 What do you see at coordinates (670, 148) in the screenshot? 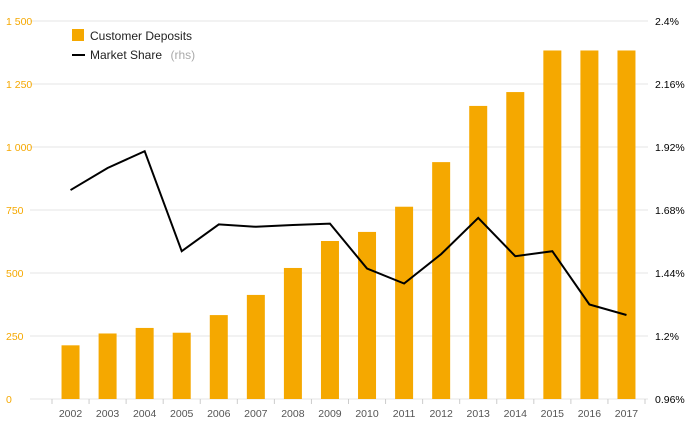
I see `right-tick-label: 1.92%` at bounding box center [670, 148].